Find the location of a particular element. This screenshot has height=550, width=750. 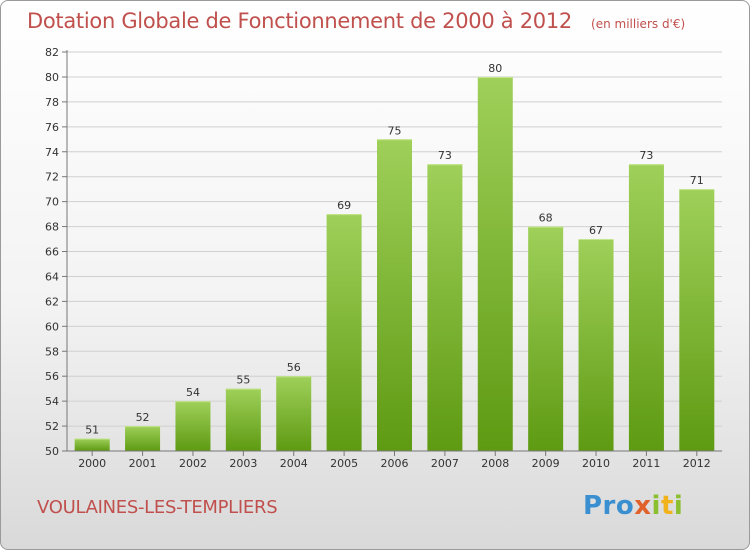

y-tick-label: 74 is located at coordinates (52, 152).